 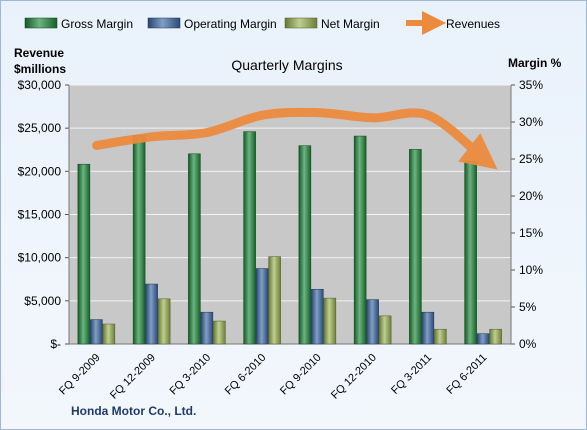 I want to click on legend-label-gross-margin: Gross Margin, so click(x=97, y=24).